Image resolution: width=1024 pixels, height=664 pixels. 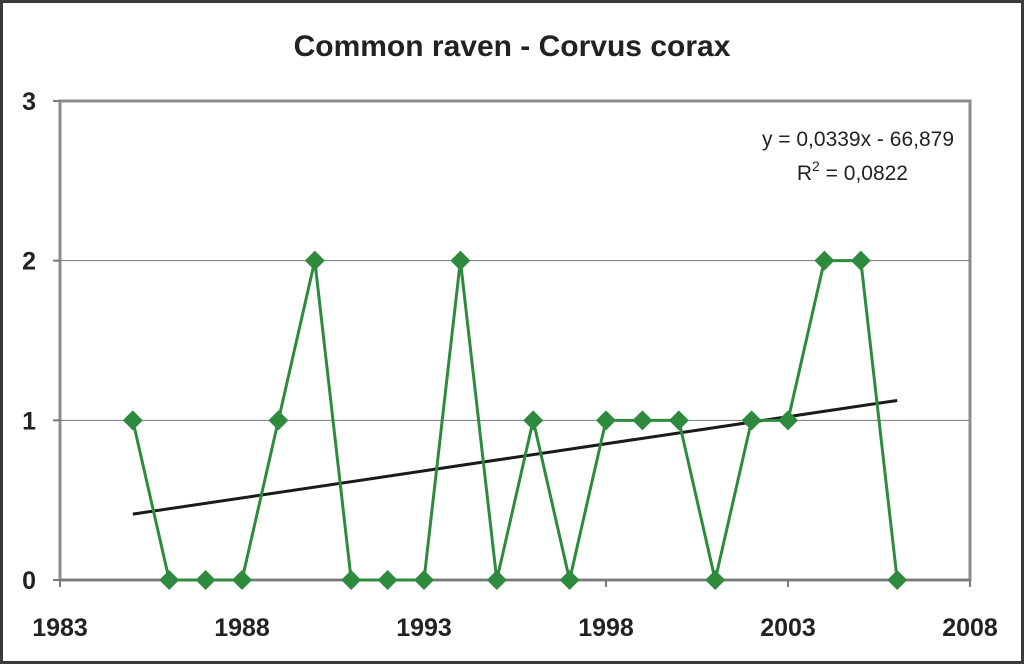 What do you see at coordinates (515, 628) in the screenshot?
I see `x-tick-labels: 1983 1988 1993 1998 2003 2008` at bounding box center [515, 628].